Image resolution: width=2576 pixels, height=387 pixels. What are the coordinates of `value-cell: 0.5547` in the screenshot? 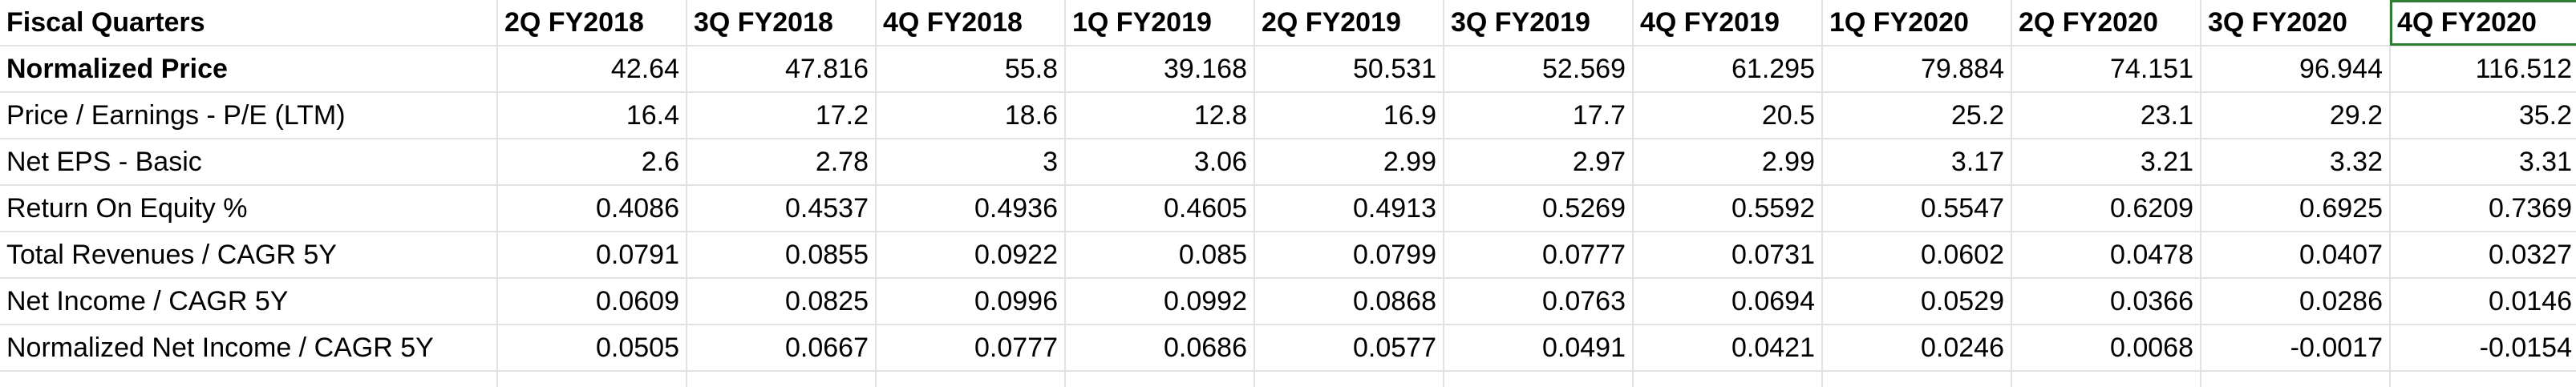 It's located at (1917, 208).